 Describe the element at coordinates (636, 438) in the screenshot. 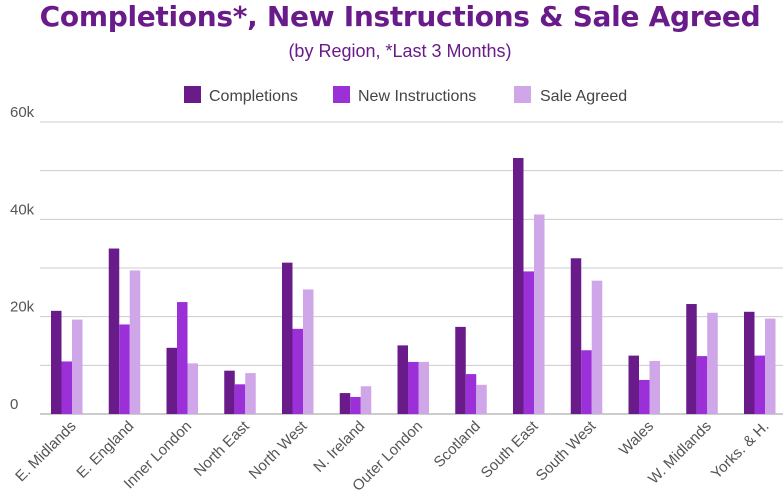

I see `x-tick-label: Wales` at that location.